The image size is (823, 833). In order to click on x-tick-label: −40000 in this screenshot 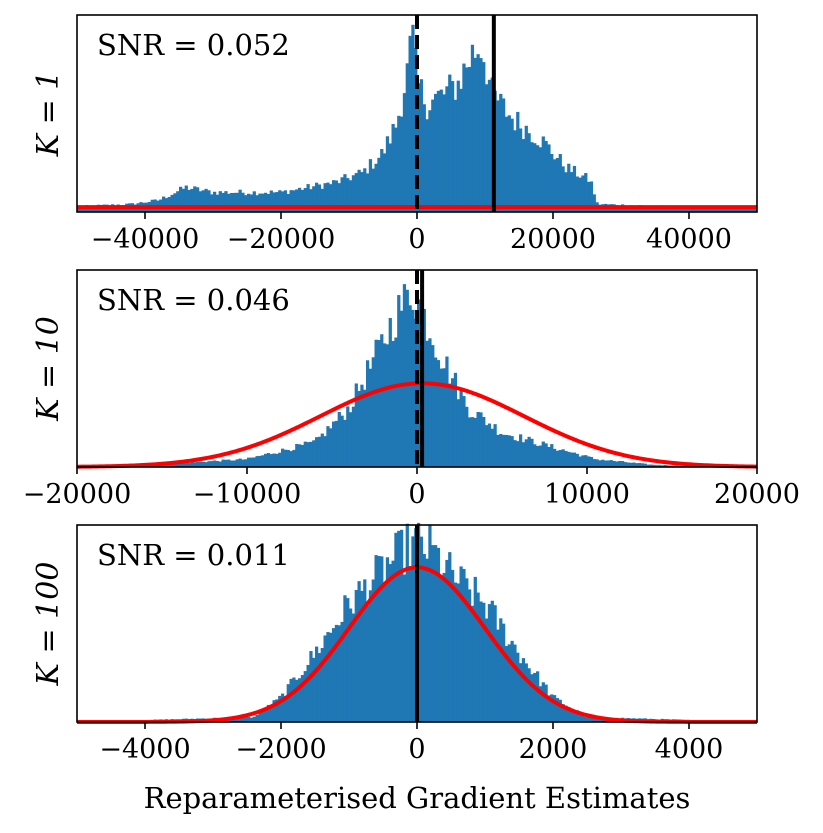, I will do `click(145, 239)`.